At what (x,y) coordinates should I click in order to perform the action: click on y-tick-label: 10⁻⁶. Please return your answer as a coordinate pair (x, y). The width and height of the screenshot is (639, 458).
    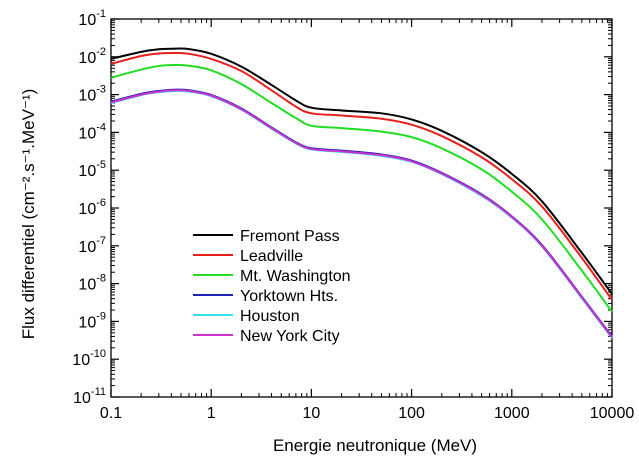
    Looking at the image, I should click on (92, 207).